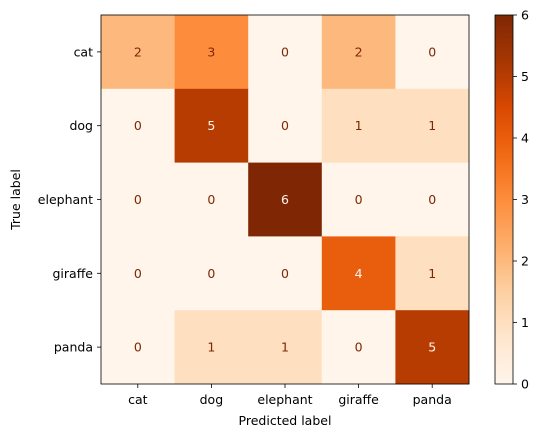 This screenshot has height=438, width=542. What do you see at coordinates (284, 399) in the screenshot?
I see `x-tick-label: elephant` at bounding box center [284, 399].